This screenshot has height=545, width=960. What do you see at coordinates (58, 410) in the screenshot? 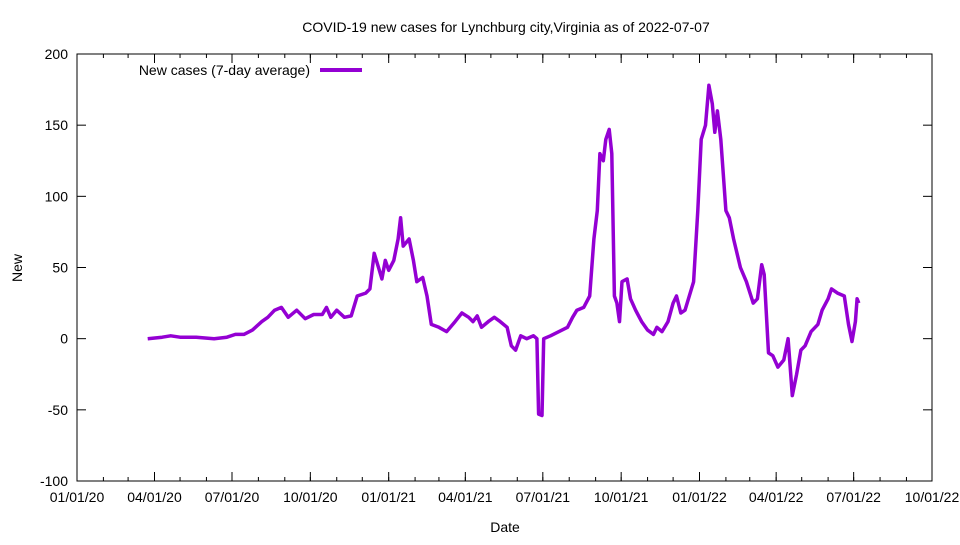
I see `y-tick-label: -50` at bounding box center [58, 410].